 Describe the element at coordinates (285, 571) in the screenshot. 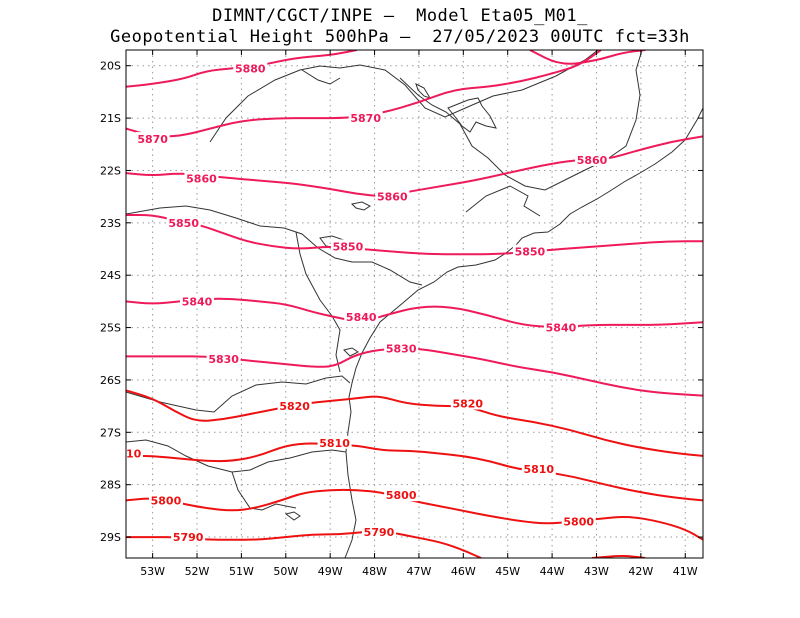

I see `lon-tick-label: 50W` at that location.